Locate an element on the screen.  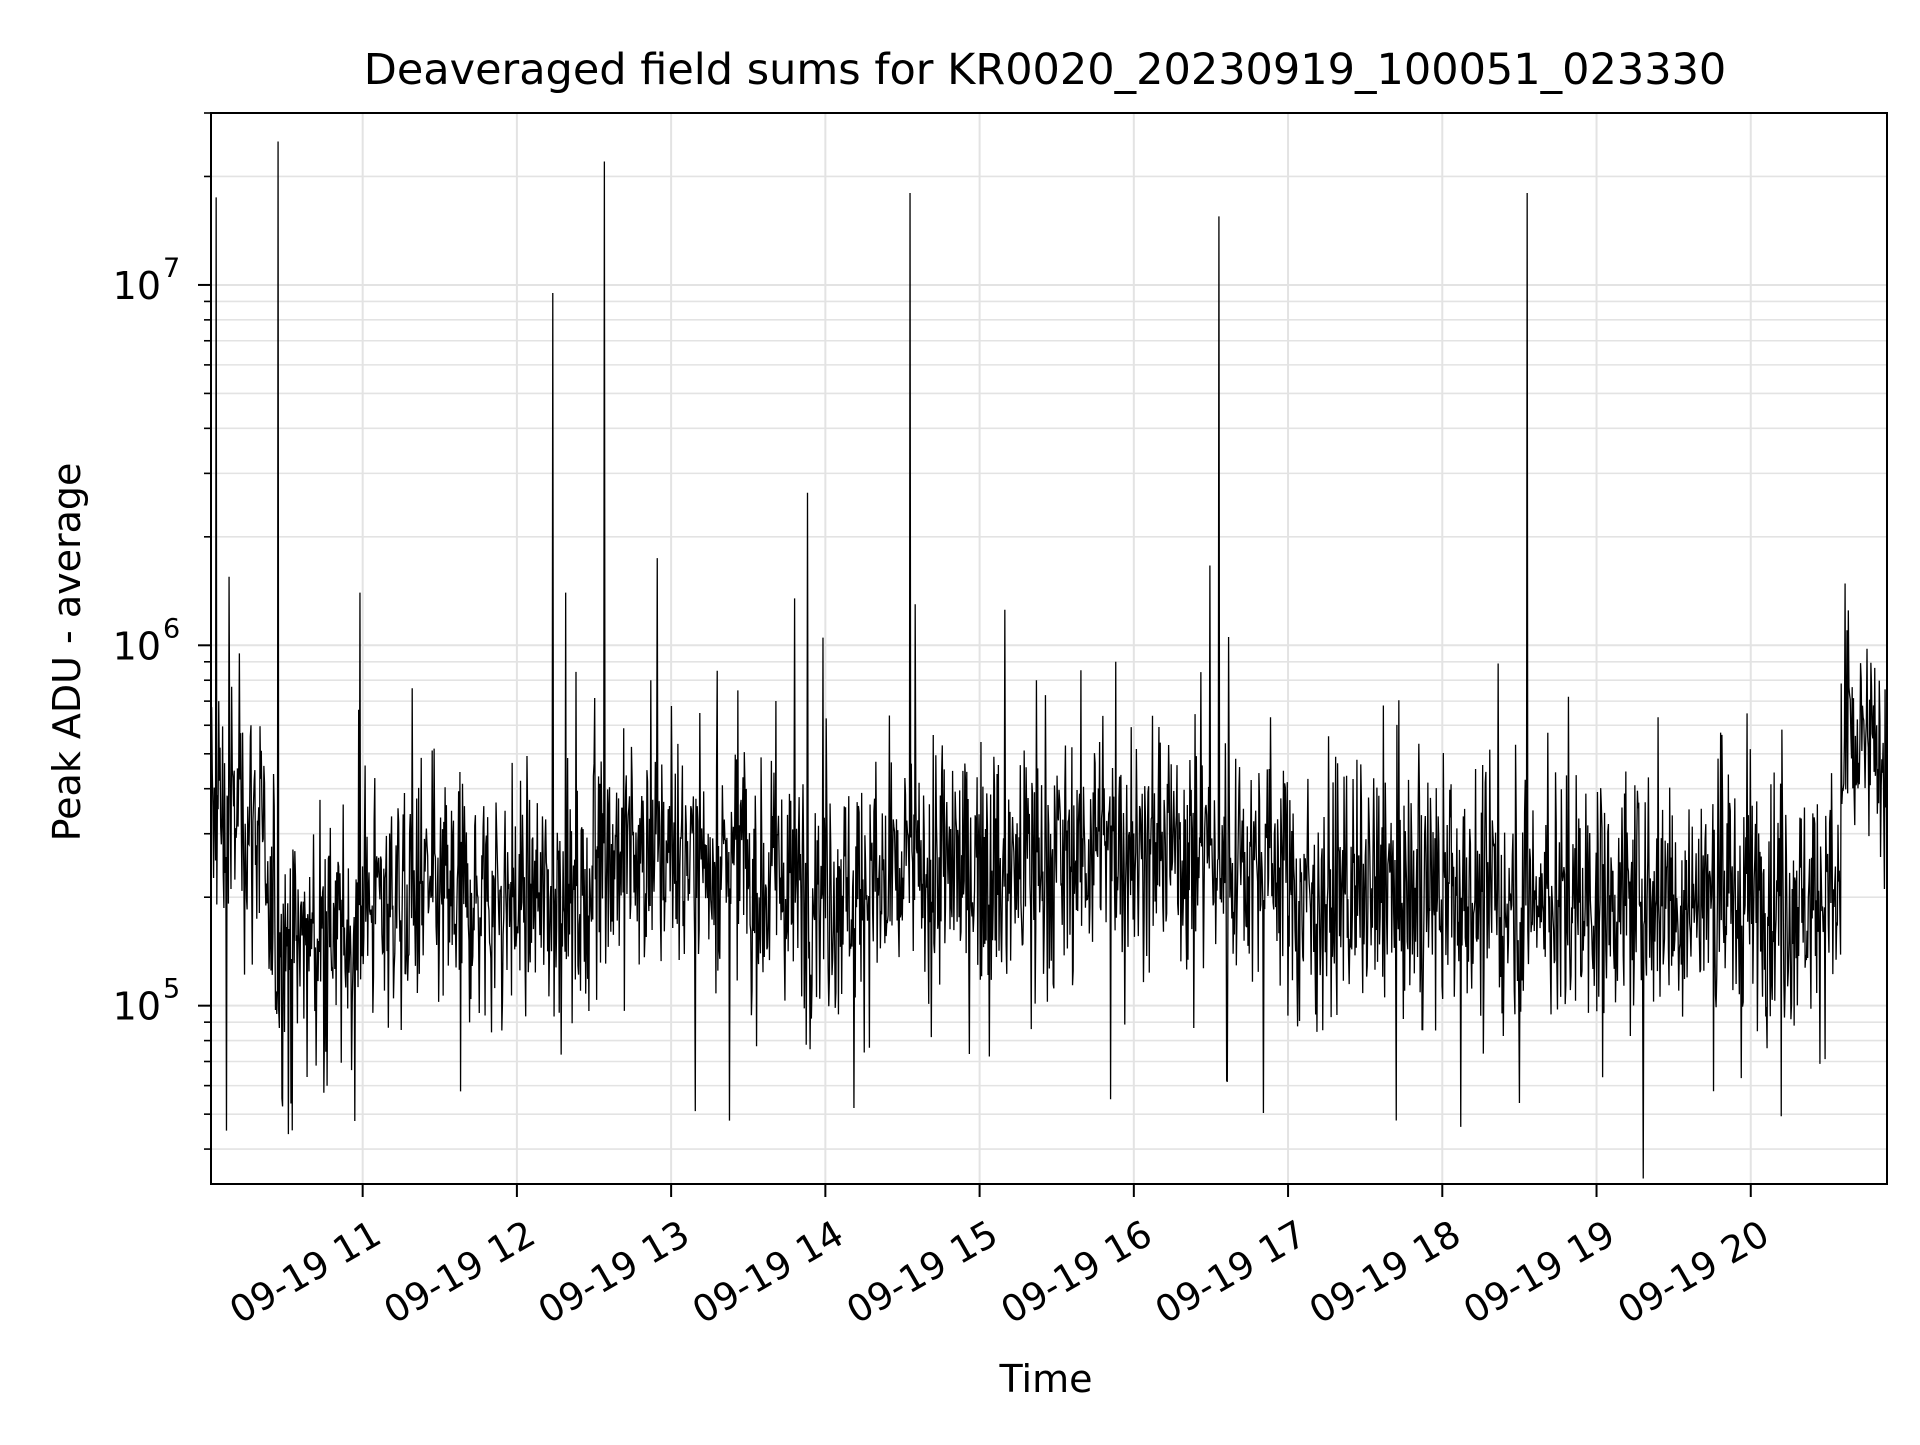
y-tick-exponent: 7 is located at coordinates (171, 268).